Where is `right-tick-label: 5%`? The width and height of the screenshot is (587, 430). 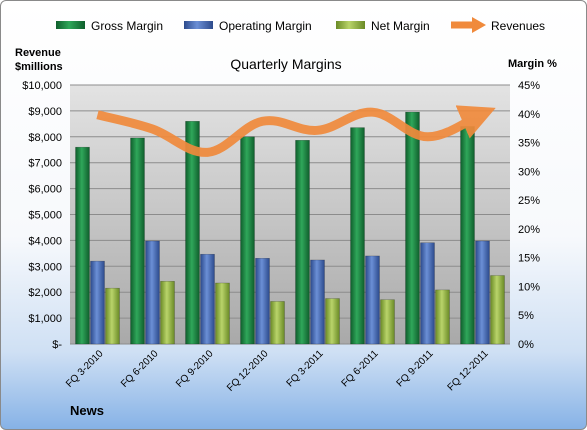 right-tick-label: 5% is located at coordinates (526, 316).